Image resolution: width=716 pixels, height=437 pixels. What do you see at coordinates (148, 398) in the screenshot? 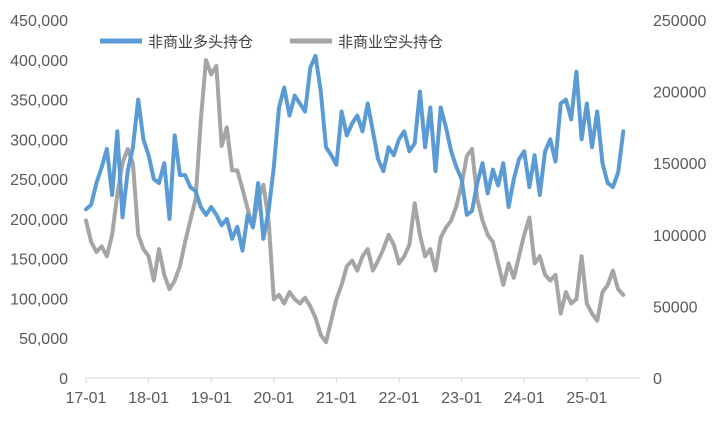
I see `x-tick-label: 18-01` at bounding box center [148, 398].